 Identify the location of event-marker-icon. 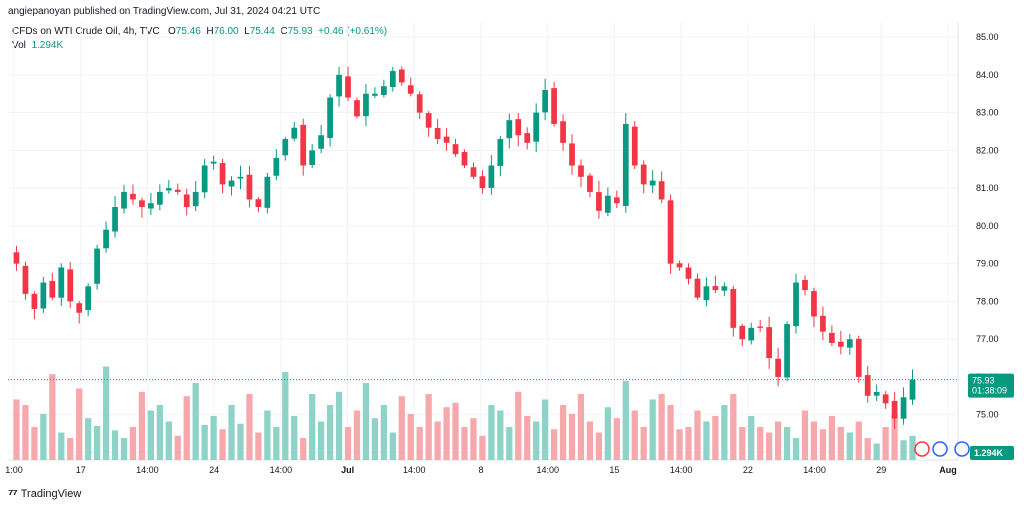
(962, 449).